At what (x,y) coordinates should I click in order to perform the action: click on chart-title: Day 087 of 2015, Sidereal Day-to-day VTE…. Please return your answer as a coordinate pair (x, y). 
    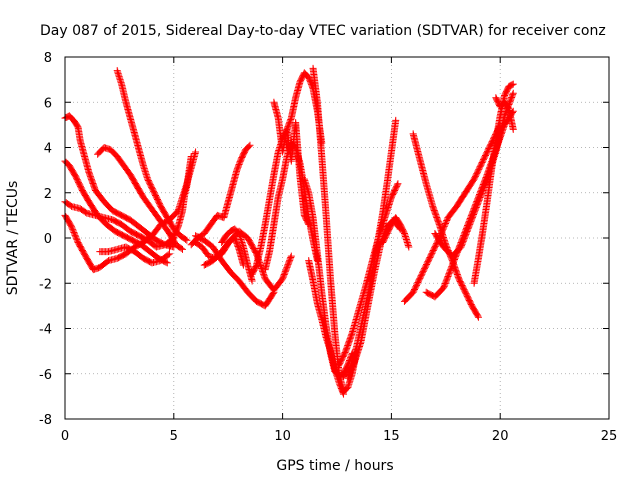
    Looking at the image, I should click on (323, 31).